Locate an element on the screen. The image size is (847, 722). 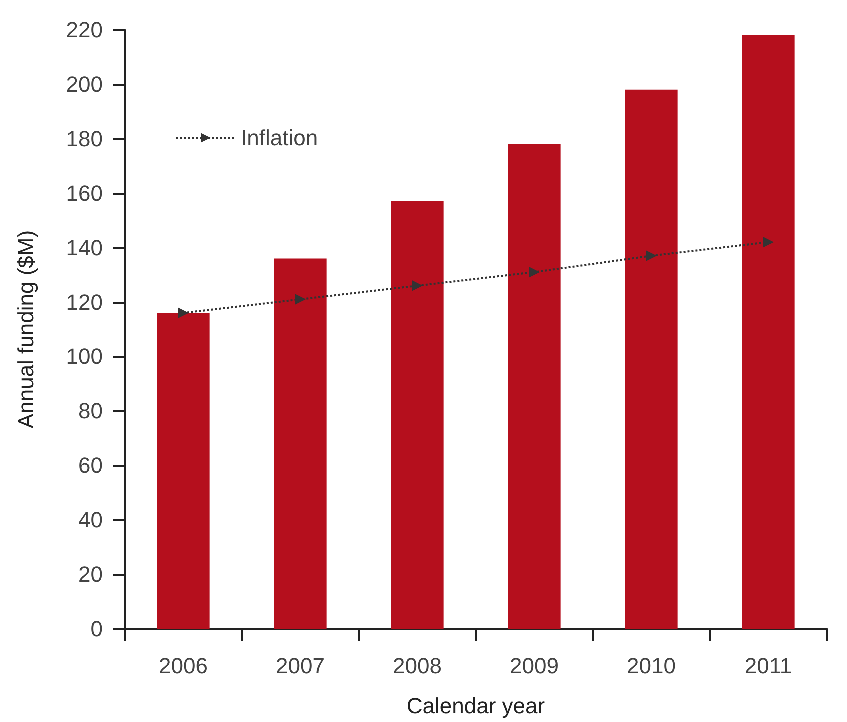
x-tick-label: 2008 is located at coordinates (417, 666).